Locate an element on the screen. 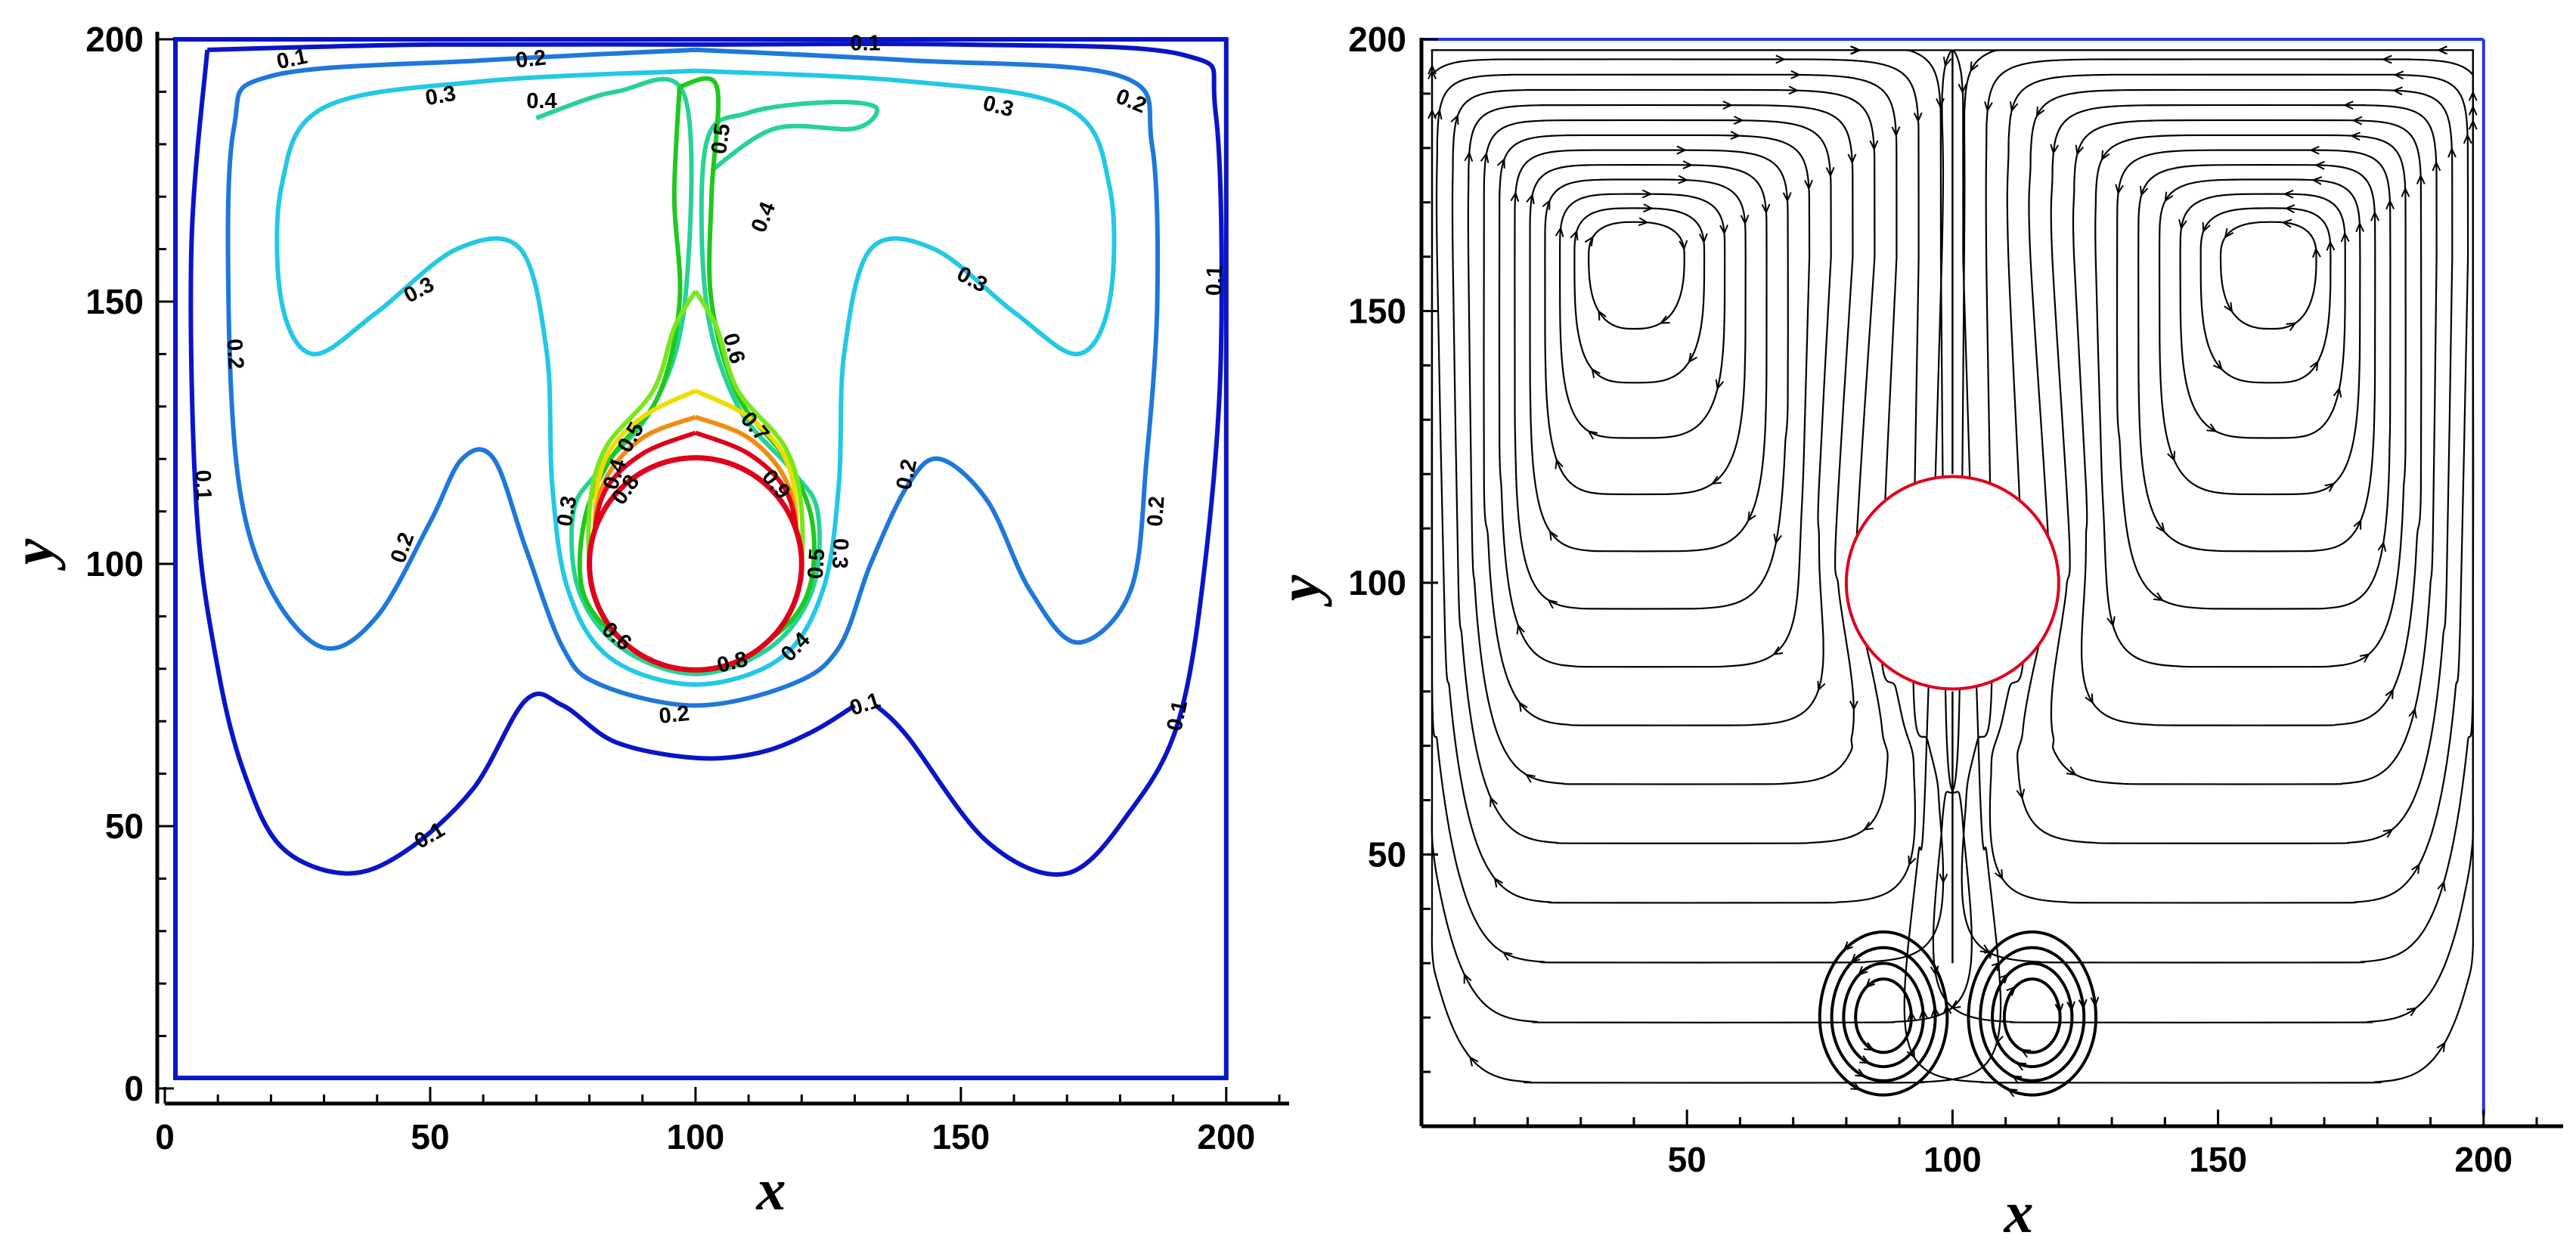 The width and height of the screenshot is (2576, 1257). x-tick-label: 50 is located at coordinates (430, 1136).